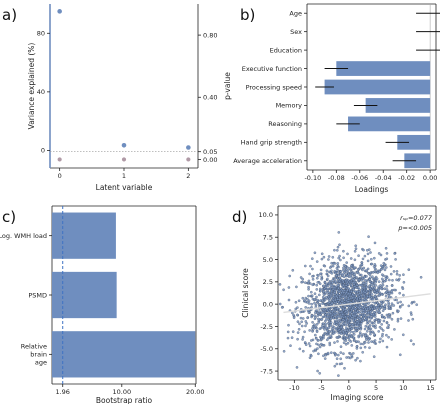 The height and width of the screenshot is (404, 440). What do you see at coordinates (266, 349) in the screenshot?
I see `y-tick-label: -5.0` at bounding box center [266, 349].